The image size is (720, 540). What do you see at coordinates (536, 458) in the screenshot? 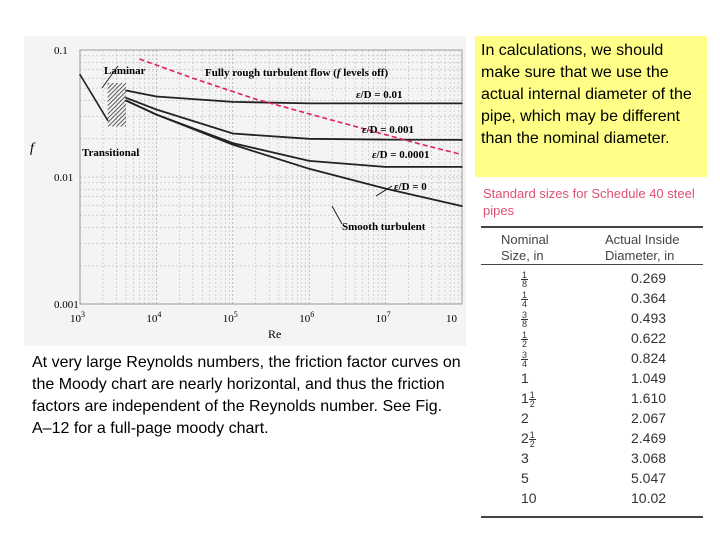
I see `nominal-size-cell: 3` at bounding box center [536, 458].